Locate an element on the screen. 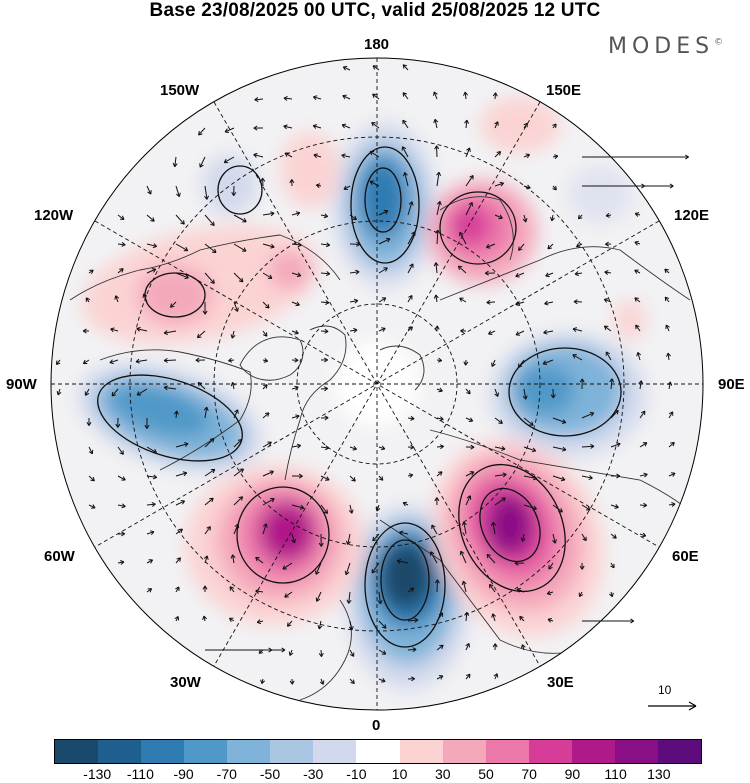 The image size is (750, 783). stream-low-180-inner is located at coordinates (383, 200).